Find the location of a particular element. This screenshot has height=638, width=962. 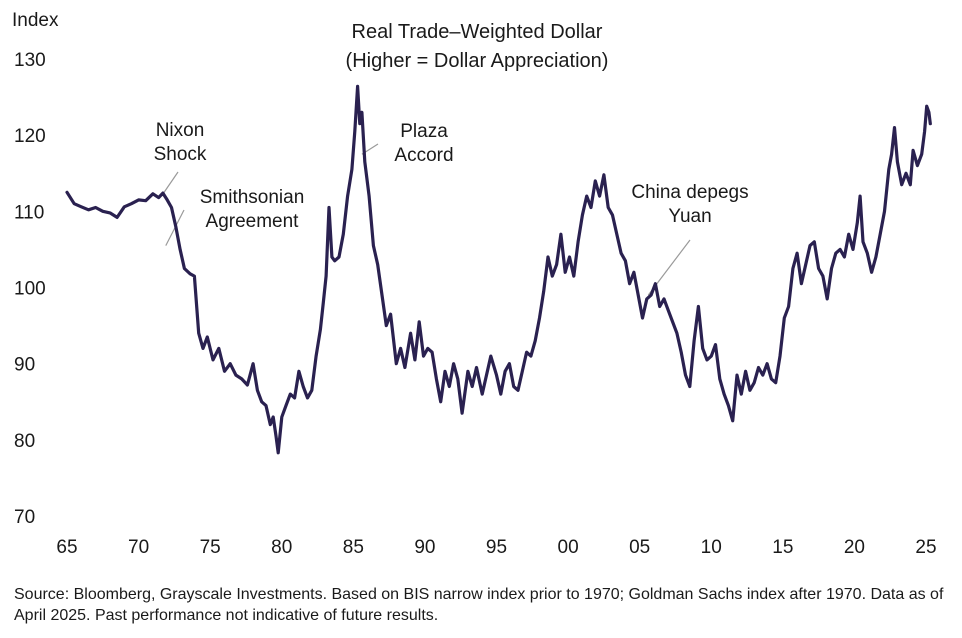

x-tick-label: 80 is located at coordinates (281, 547).